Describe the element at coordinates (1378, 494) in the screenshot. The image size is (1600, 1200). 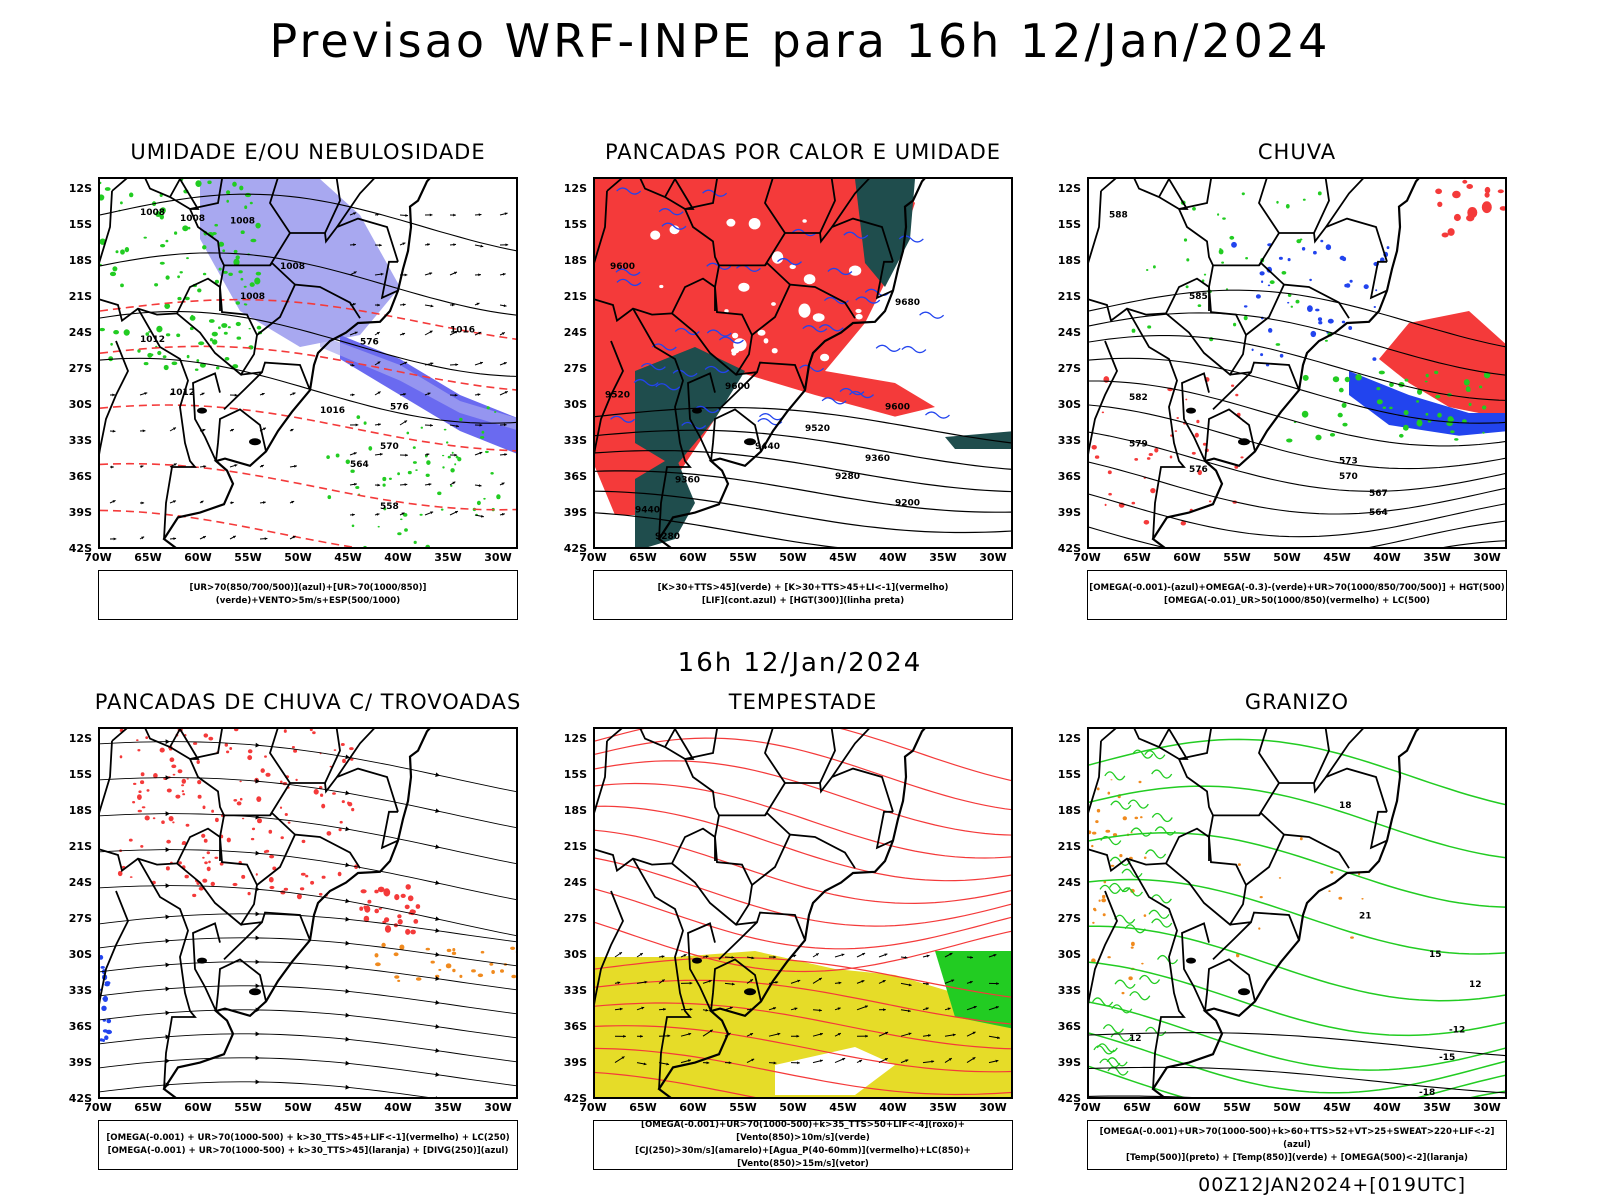
I see `contour-label: 567` at that location.